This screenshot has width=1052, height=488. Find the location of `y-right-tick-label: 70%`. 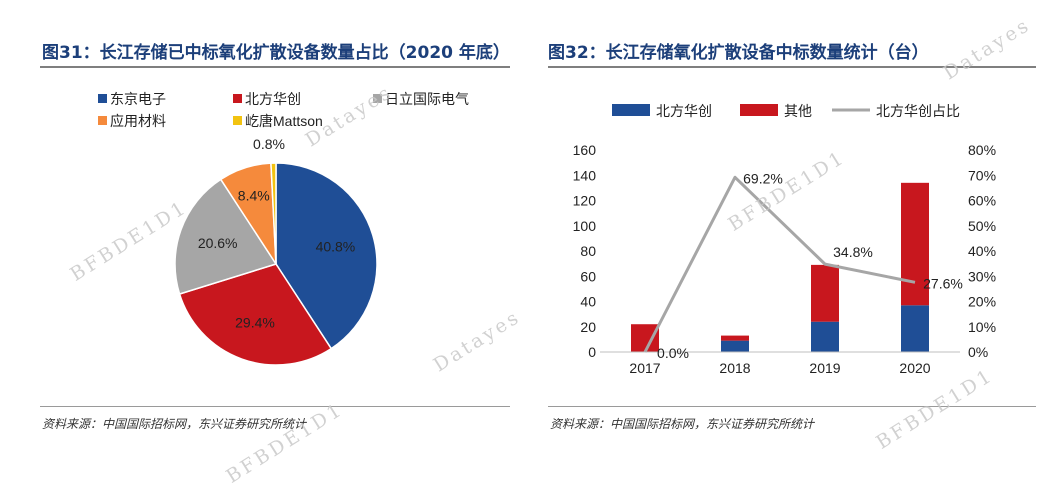

y-right-tick-label: 70% is located at coordinates (982, 175).